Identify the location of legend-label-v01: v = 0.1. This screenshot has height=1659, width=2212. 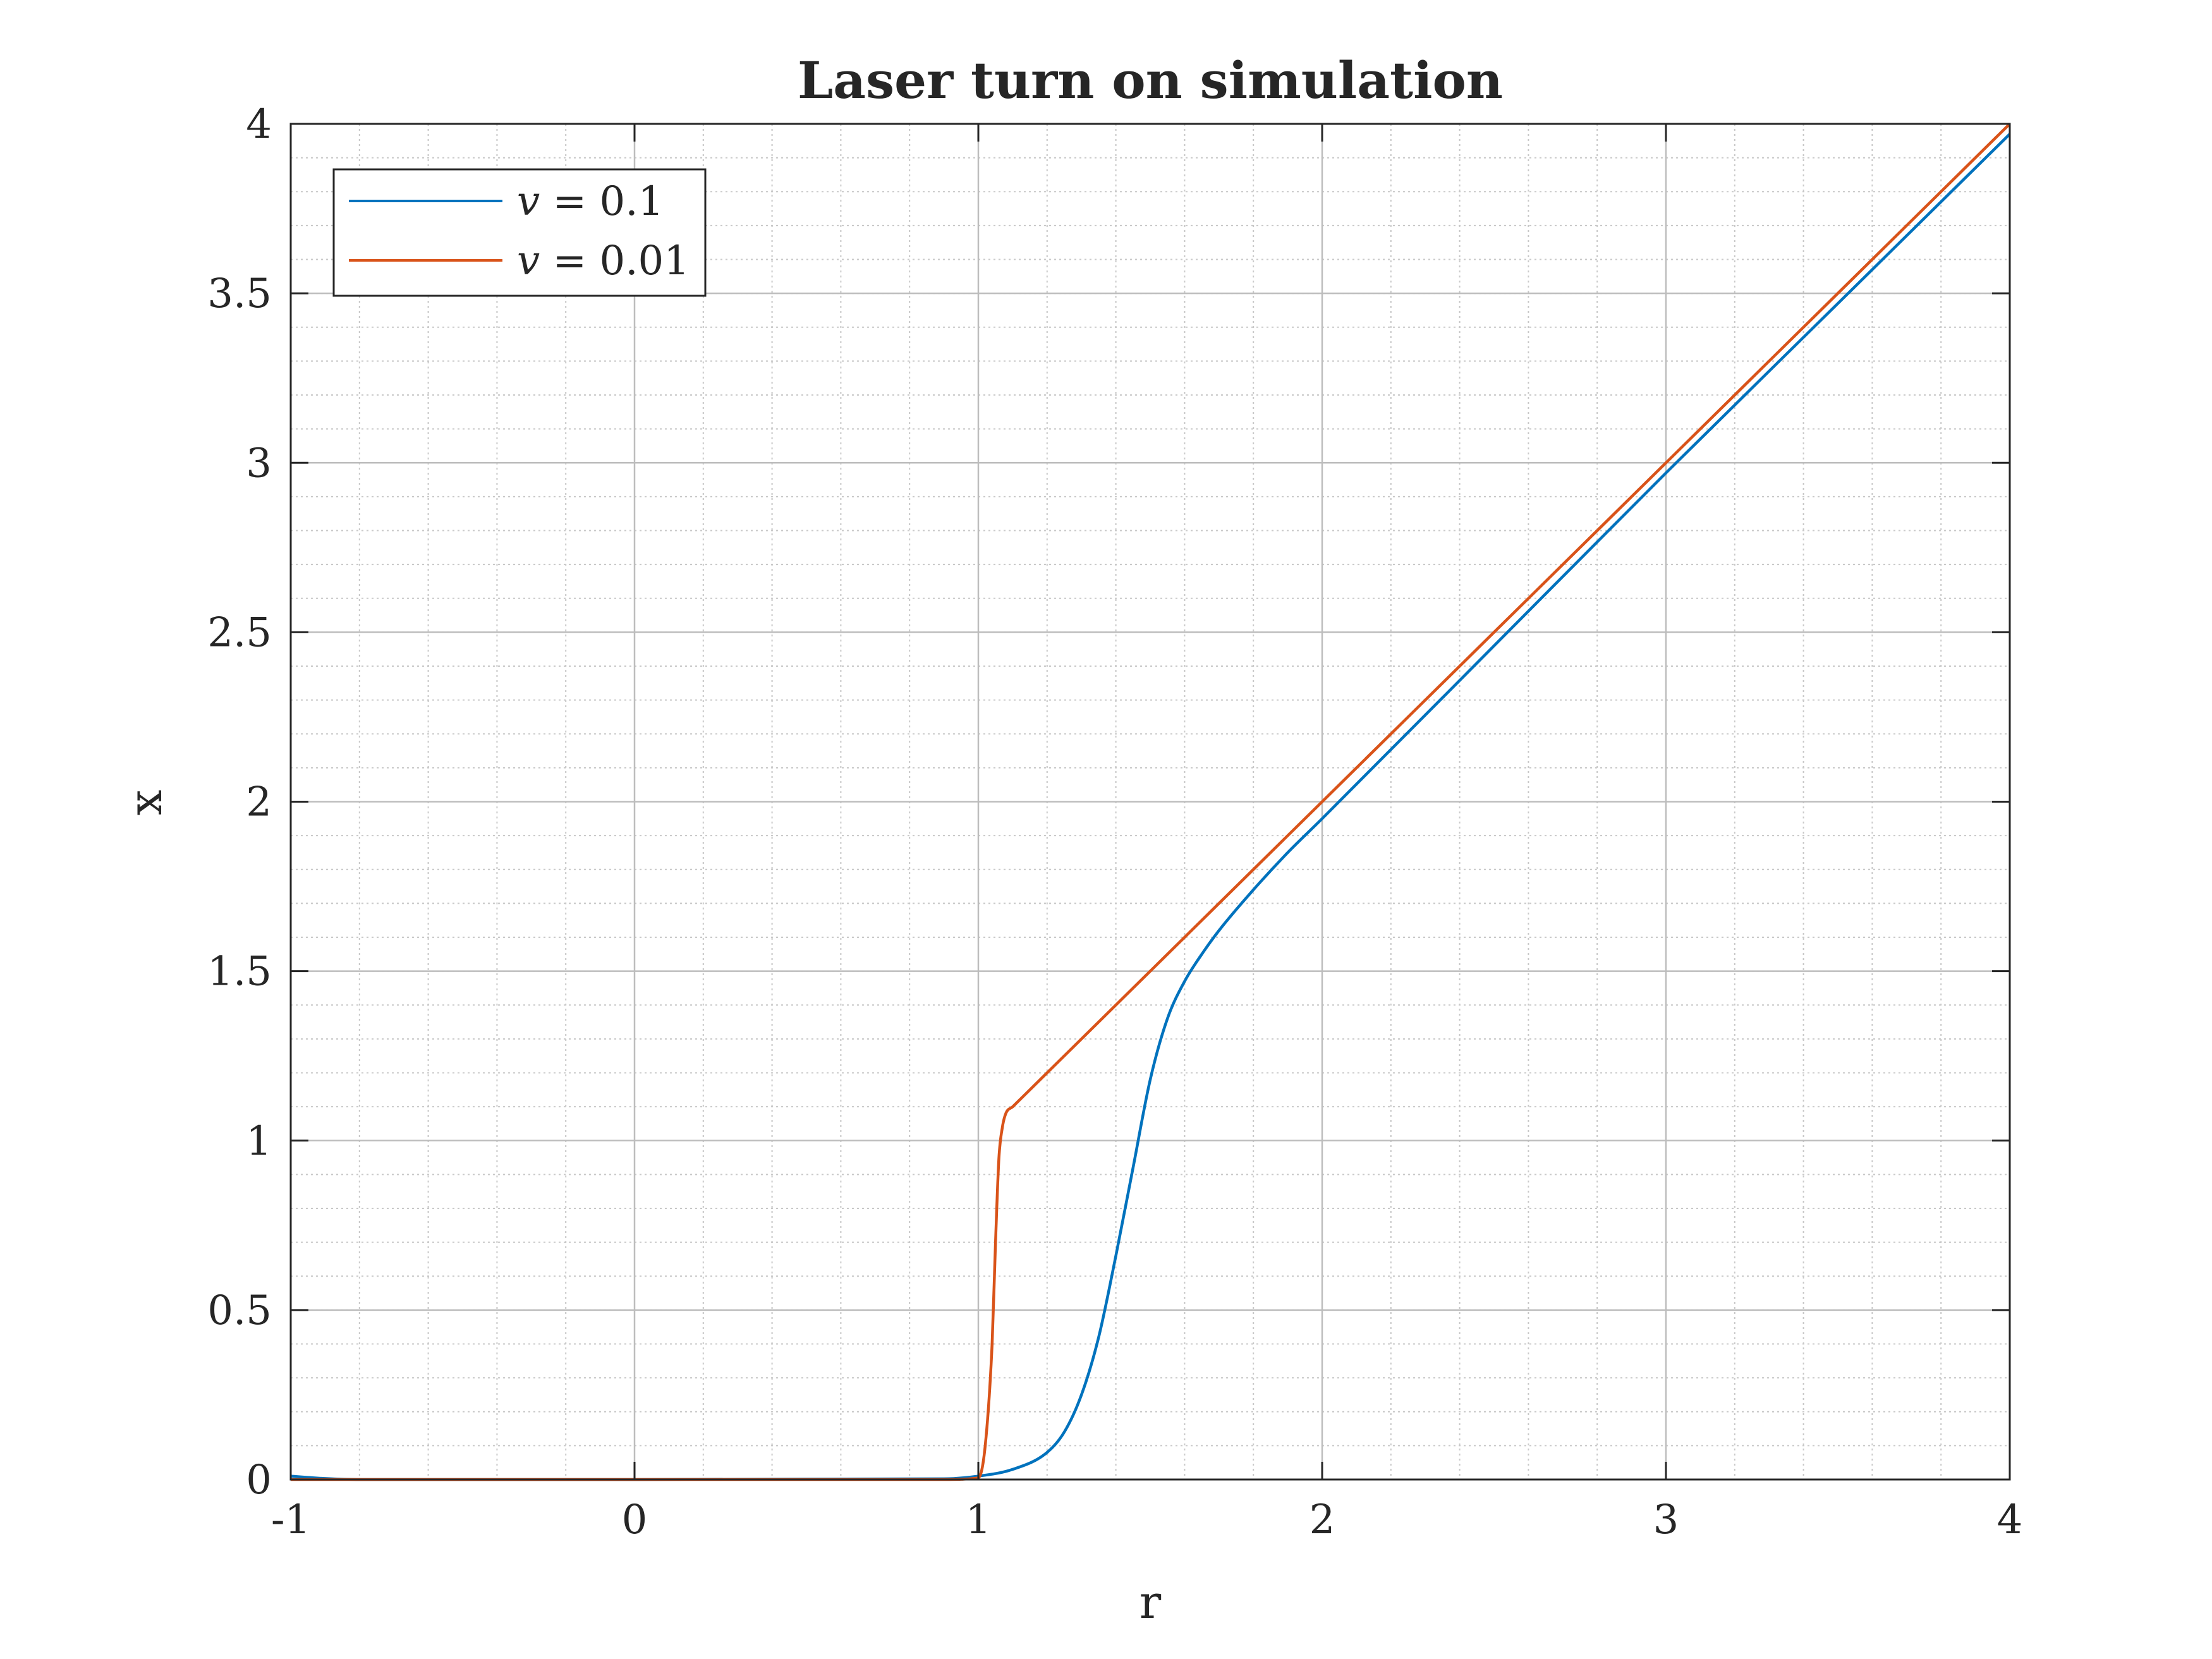
(590, 202).